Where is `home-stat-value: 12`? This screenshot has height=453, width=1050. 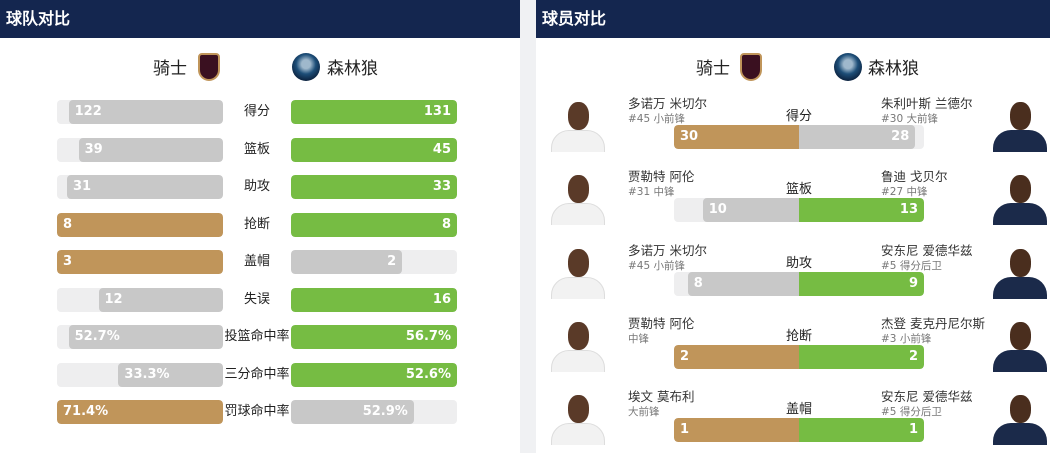 home-stat-value: 12 is located at coordinates (160, 299).